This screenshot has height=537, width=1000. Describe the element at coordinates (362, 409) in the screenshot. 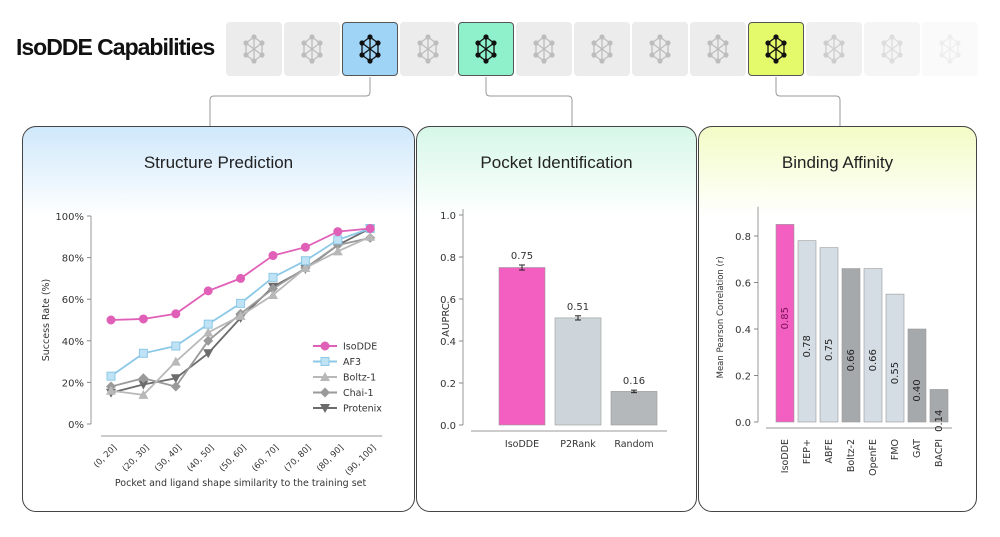

I see `legend-label: Protenix` at that location.